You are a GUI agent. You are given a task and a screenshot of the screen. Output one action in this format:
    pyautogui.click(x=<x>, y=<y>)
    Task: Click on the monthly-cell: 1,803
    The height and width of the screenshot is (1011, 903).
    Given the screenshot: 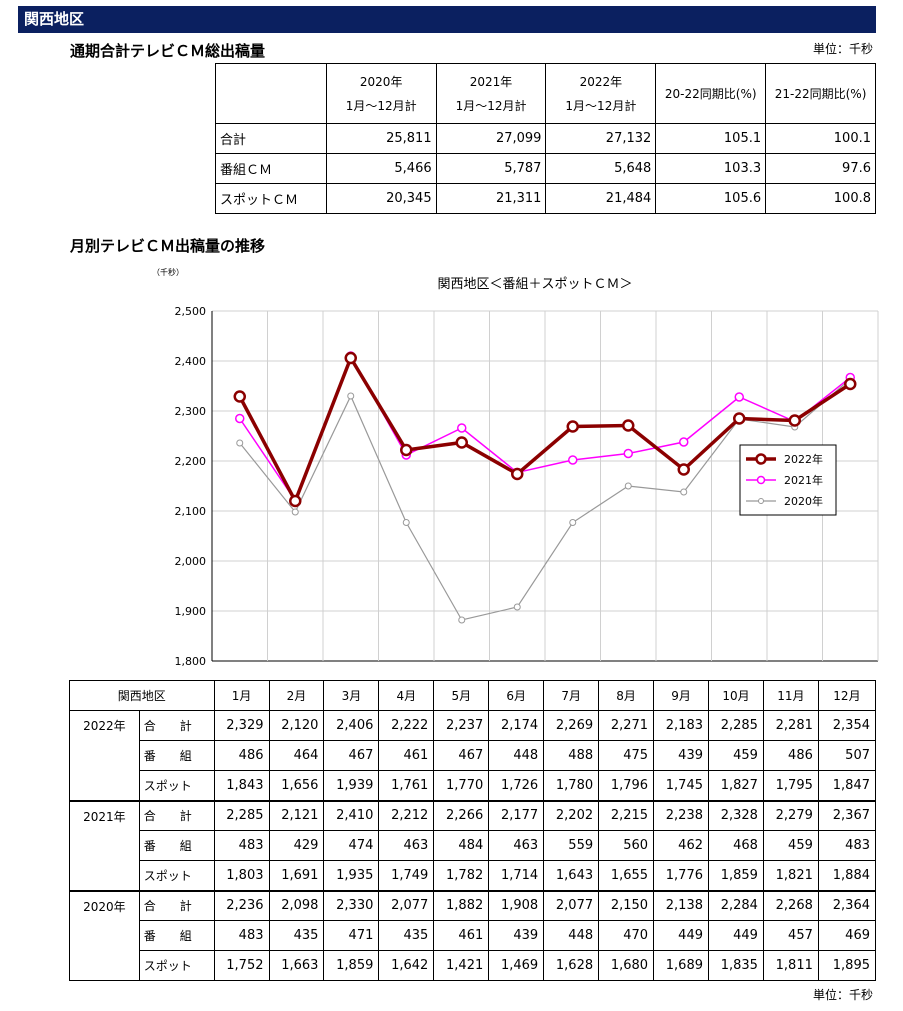 What is the action you would take?
    pyautogui.click(x=241, y=875)
    